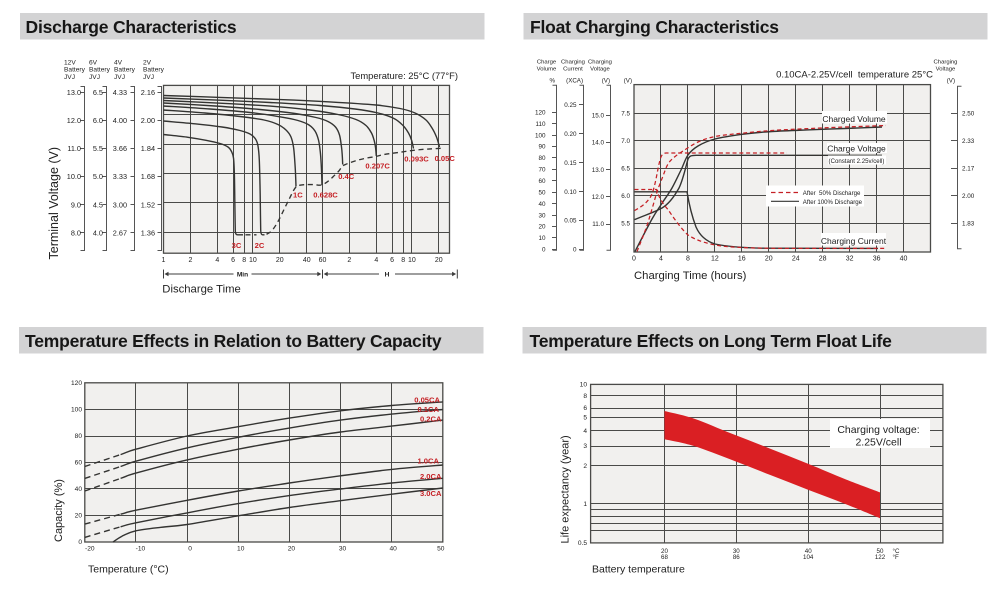 Image resolution: width=1000 pixels, height=611 pixels. What do you see at coordinates (120, 120) in the screenshot?
I see `svg-text: 4.00` at bounding box center [120, 120].